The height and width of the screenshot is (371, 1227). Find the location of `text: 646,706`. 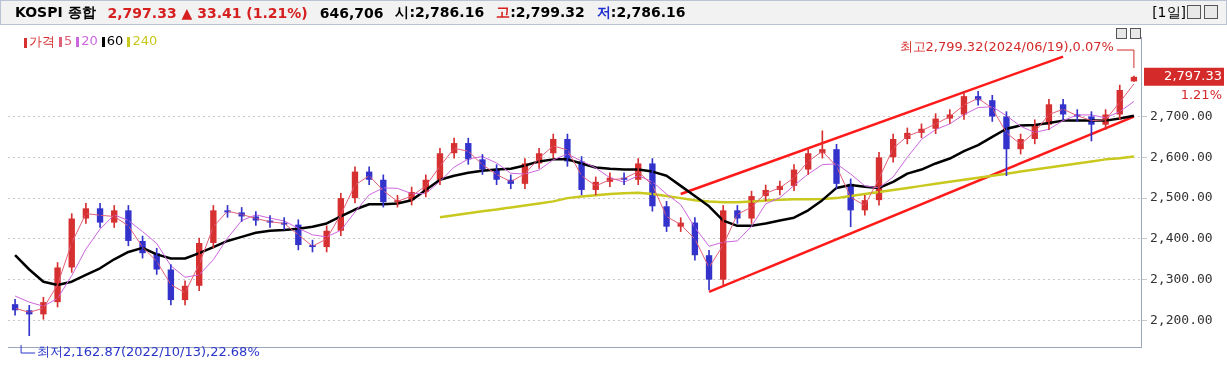

text: 646,706 is located at coordinates (351, 12).